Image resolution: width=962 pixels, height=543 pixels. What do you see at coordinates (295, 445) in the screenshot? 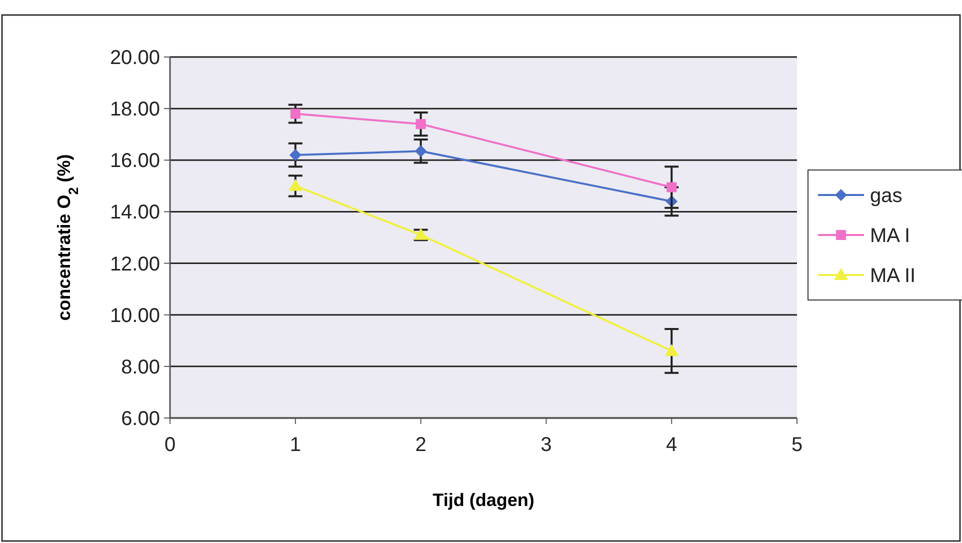
I see `x-tick-label: 1` at bounding box center [295, 445].